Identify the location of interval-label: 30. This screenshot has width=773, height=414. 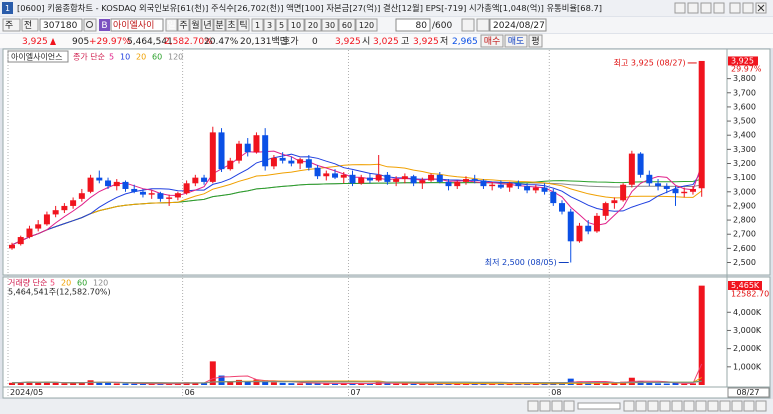
(330, 25).